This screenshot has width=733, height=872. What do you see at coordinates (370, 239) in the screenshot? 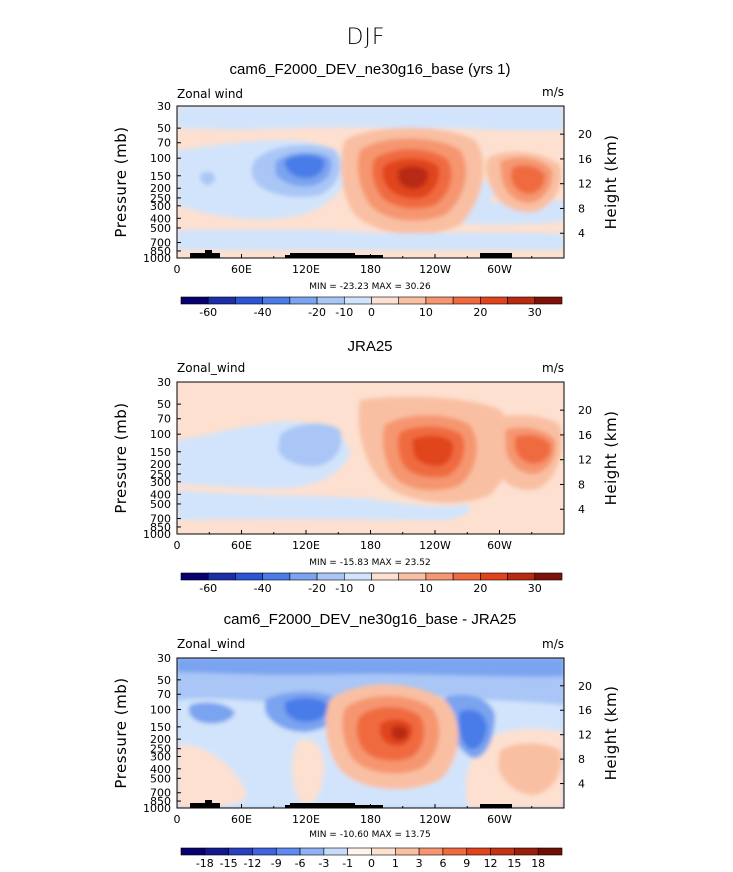
I see `panel-1-contour-surface-blue` at bounding box center [370, 239].